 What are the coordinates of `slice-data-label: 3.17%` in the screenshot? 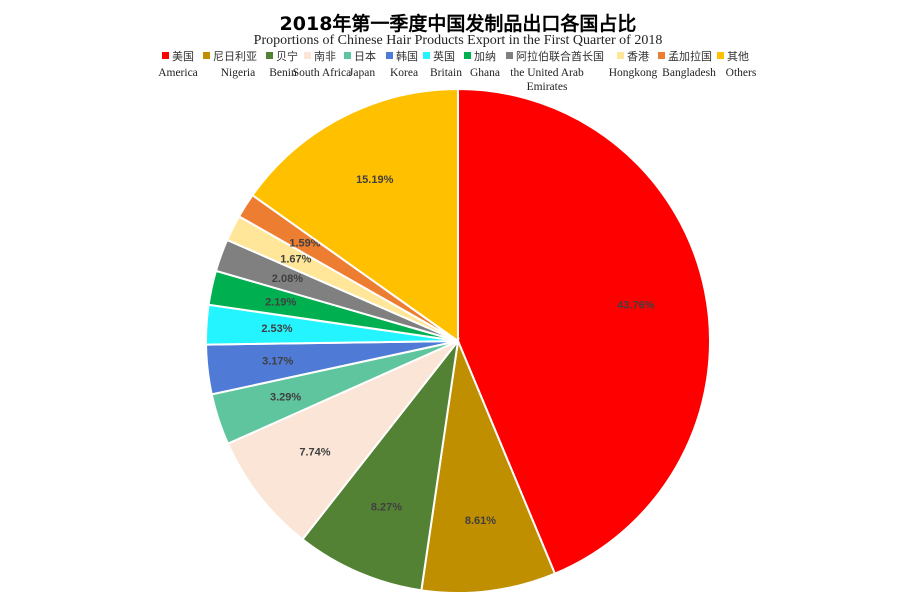 It's located at (277, 362).